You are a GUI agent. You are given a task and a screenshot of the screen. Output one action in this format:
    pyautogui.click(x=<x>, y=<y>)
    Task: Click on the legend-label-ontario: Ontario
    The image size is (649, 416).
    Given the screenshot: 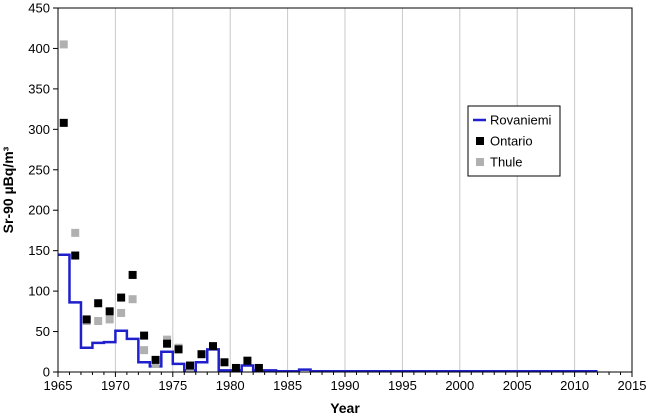 What is the action you would take?
    pyautogui.click(x=511, y=141)
    